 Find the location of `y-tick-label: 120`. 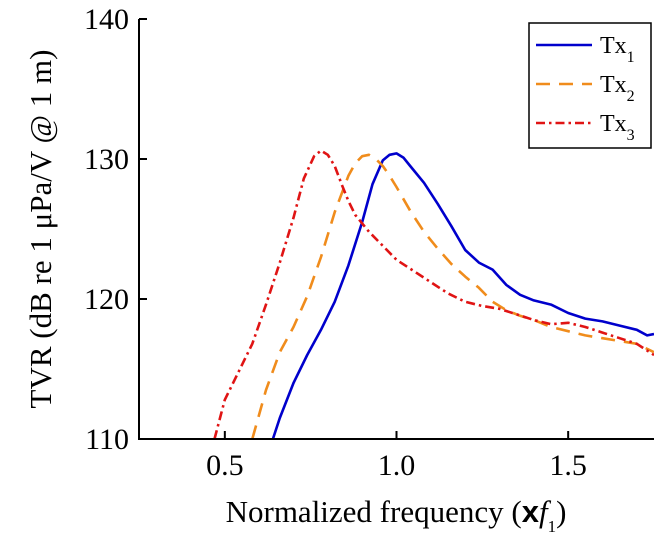

y-tick-label: 120 is located at coordinates (106, 299).